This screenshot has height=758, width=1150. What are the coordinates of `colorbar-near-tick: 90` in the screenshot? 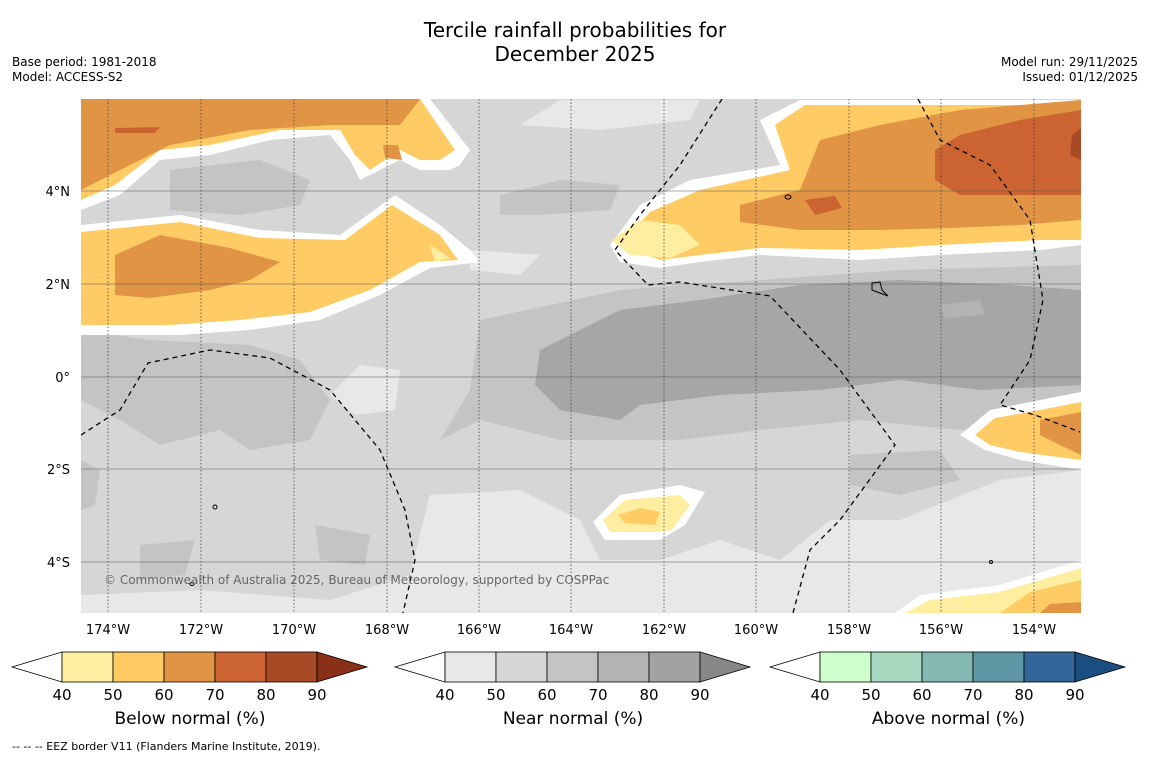 It's located at (699, 695).